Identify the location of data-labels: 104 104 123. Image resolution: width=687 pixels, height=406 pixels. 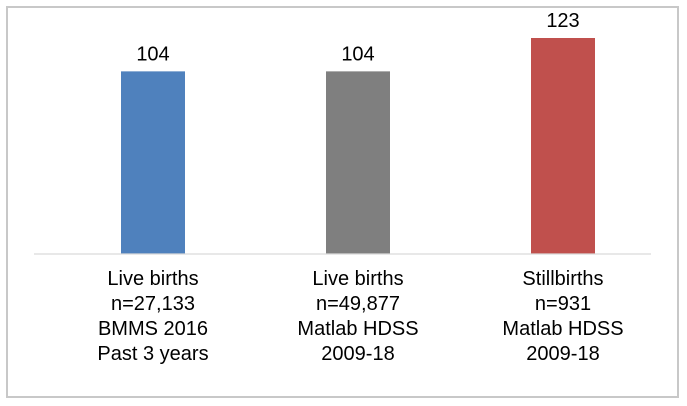
(357, 37).